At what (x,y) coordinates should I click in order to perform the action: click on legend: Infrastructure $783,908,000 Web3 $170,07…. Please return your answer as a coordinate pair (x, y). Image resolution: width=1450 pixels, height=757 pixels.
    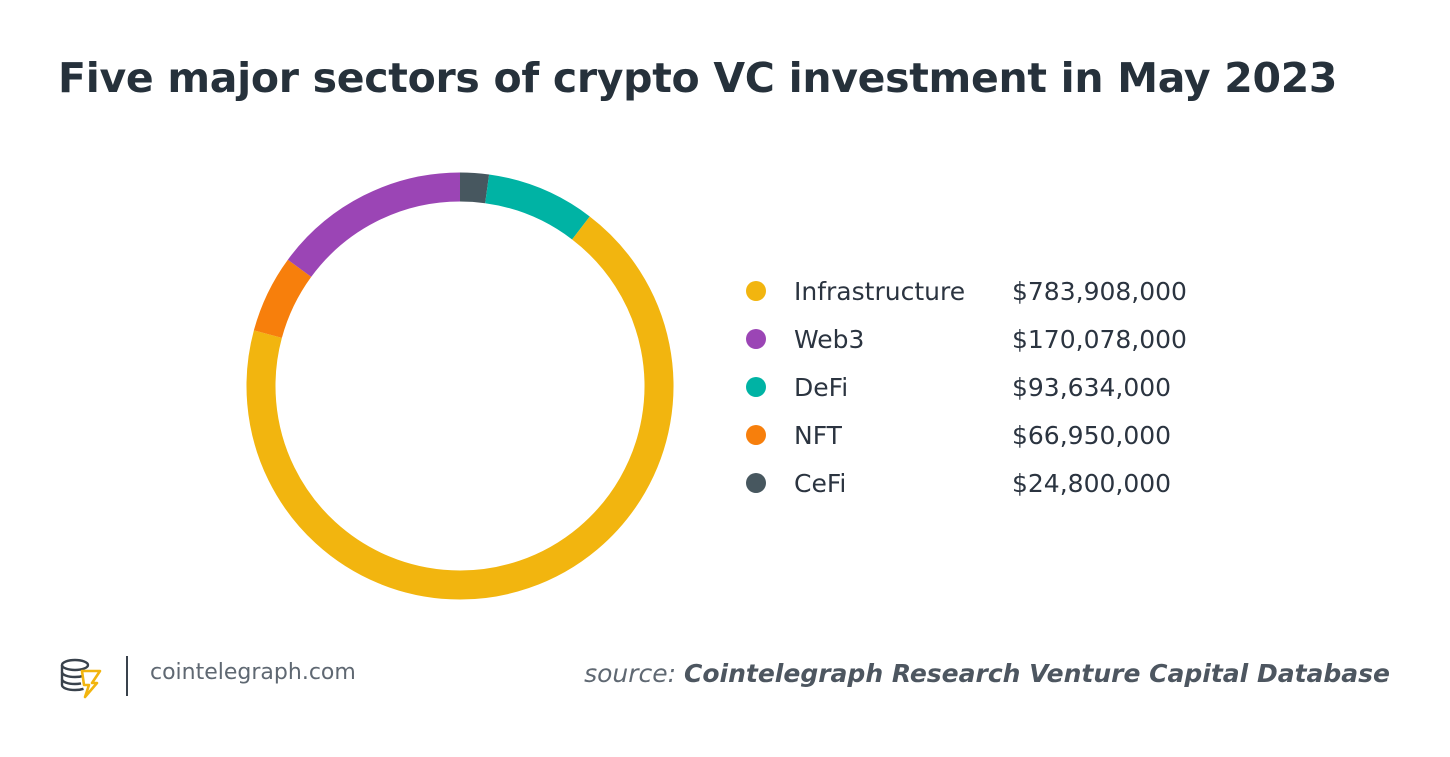
    Looking at the image, I should click on (966, 387).